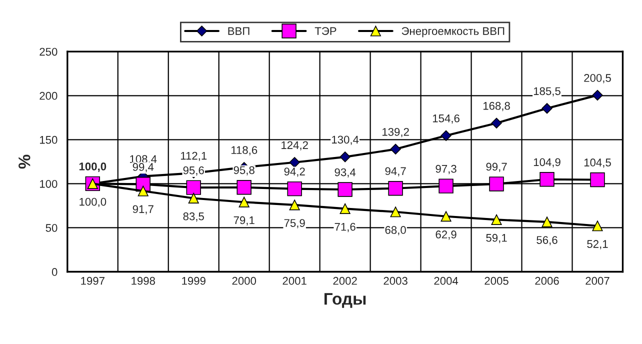  Describe the element at coordinates (496, 107) in the screenshot. I see `data-label: 168,8` at that location.